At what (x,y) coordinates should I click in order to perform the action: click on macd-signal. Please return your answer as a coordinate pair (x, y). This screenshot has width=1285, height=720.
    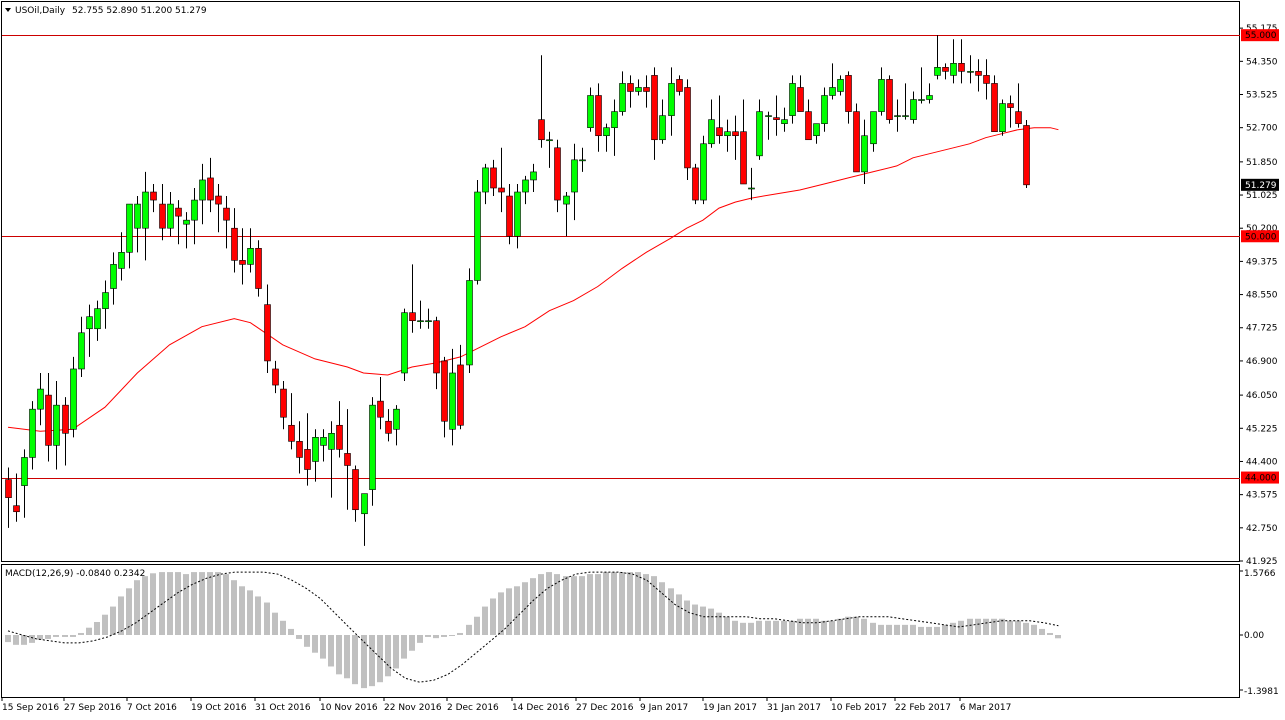
    Looking at the image, I should click on (533, 627).